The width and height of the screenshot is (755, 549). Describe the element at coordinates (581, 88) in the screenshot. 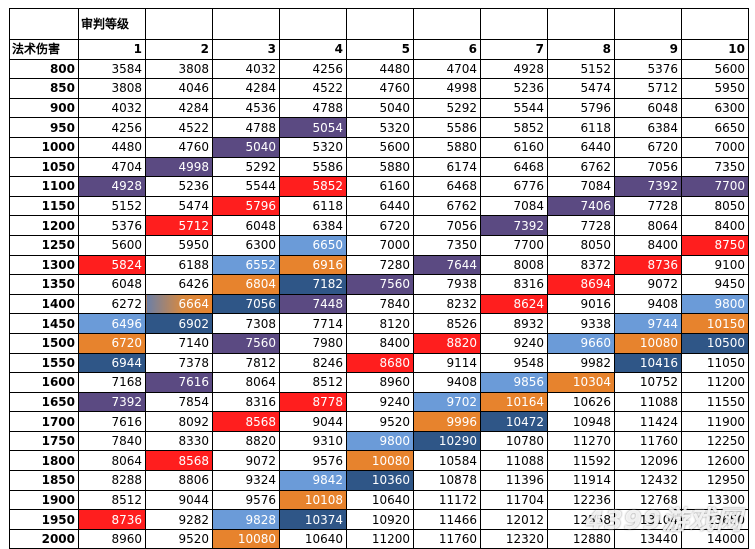

I see `data-cell: 5474` at that location.